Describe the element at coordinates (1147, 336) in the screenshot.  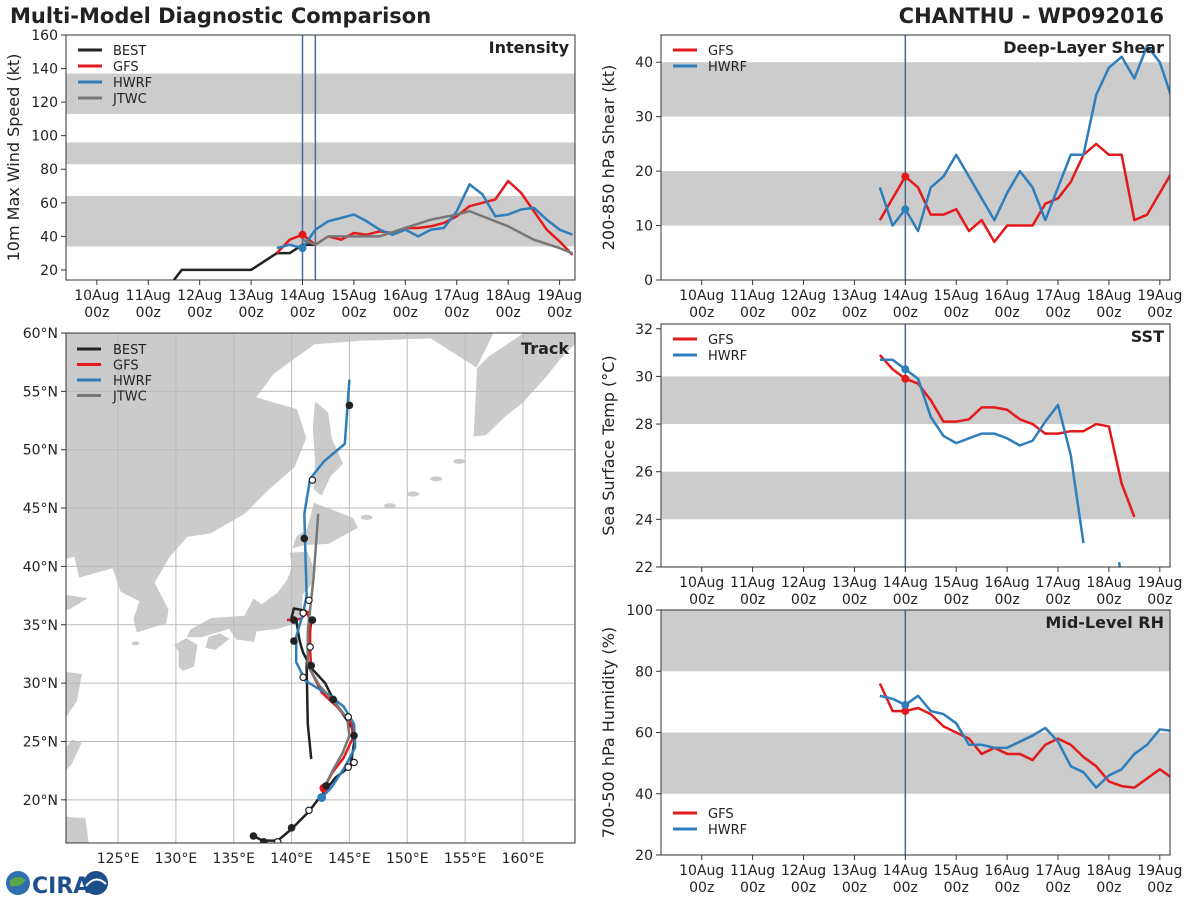
I see `sst-title: SST` at that location.